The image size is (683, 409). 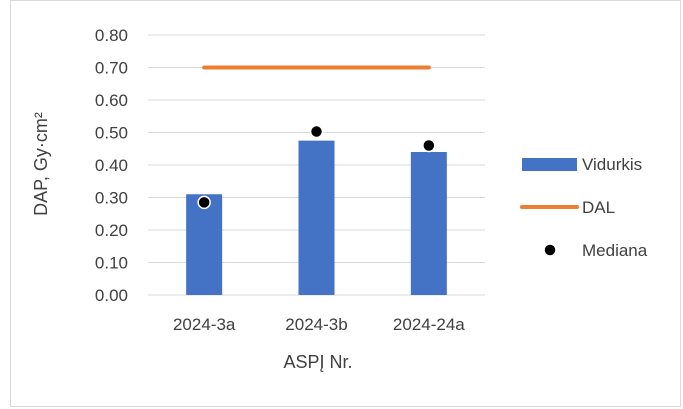 I want to click on y-tick-label: 0.30, so click(x=111, y=198).